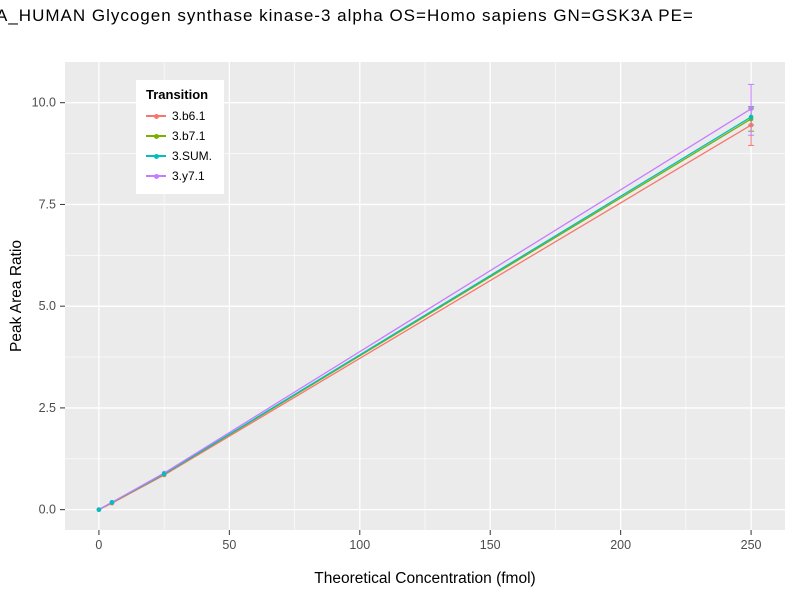 The width and height of the screenshot is (800, 600). What do you see at coordinates (188, 176) in the screenshot?
I see `legend-entry-label: 3.y7.1` at bounding box center [188, 176].